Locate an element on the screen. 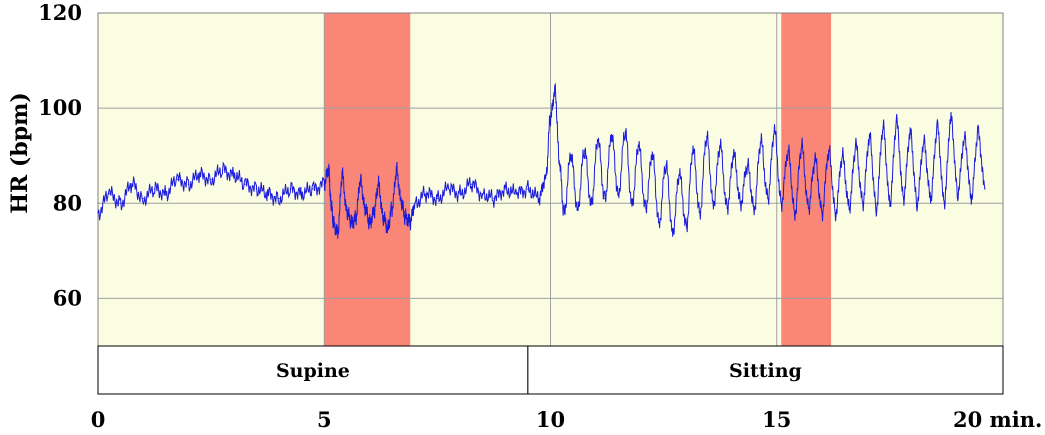  phase-bar: Supine Sitting is located at coordinates (550, 370).